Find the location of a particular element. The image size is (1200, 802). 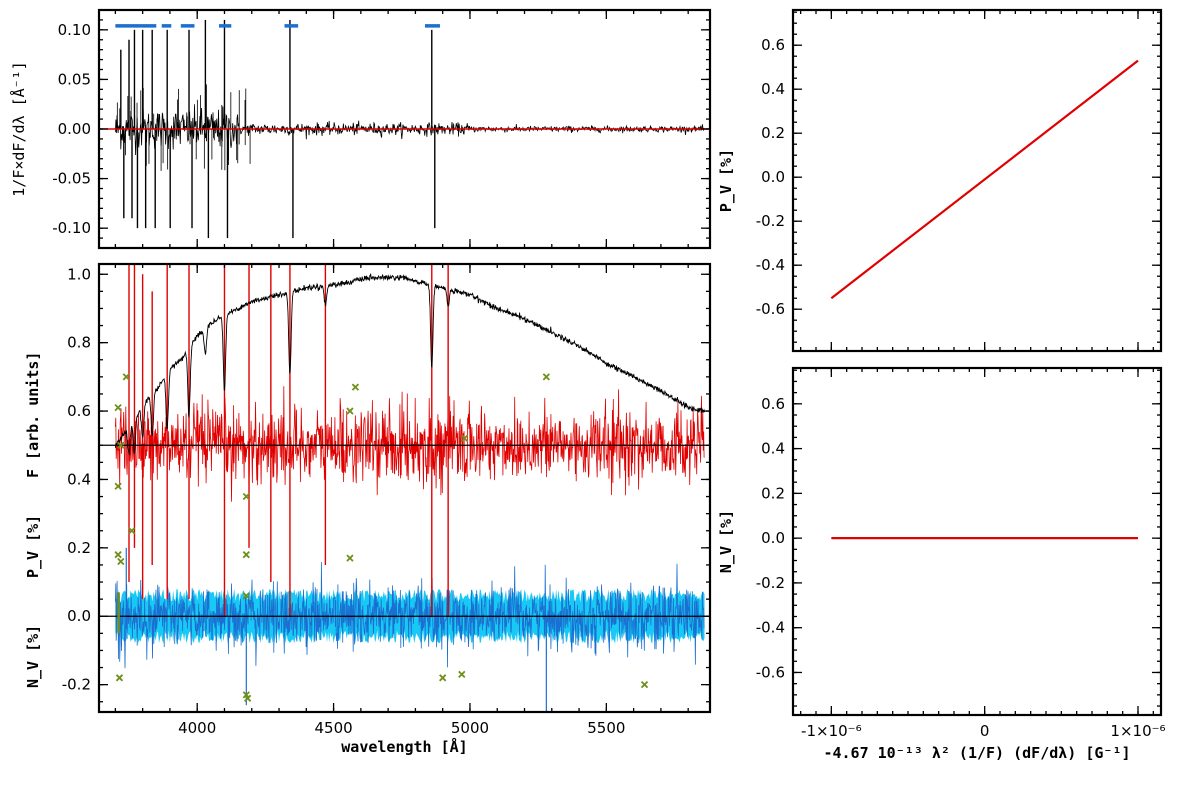

x-axis-label: wavelength [Å] is located at coordinates (404, 746).